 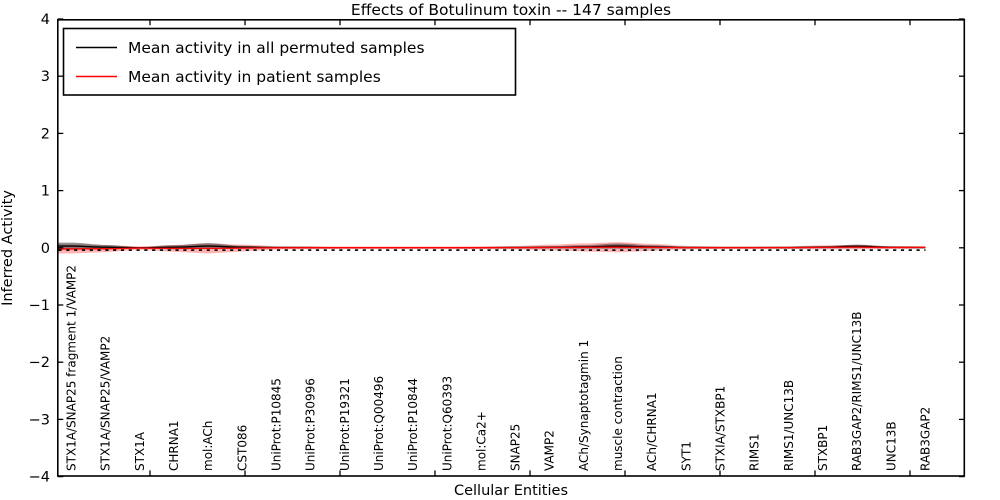 What do you see at coordinates (891, 446) in the screenshot?
I see `x-category-label: UNC13B` at bounding box center [891, 446].